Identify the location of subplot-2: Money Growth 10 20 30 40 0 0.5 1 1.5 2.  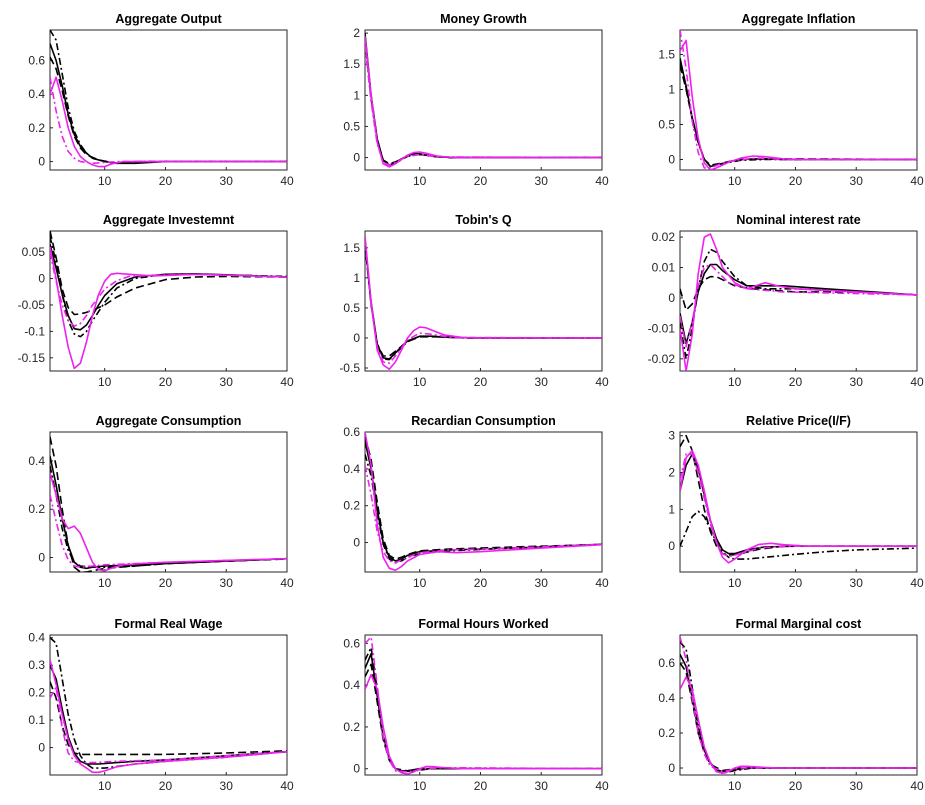
(476, 100).